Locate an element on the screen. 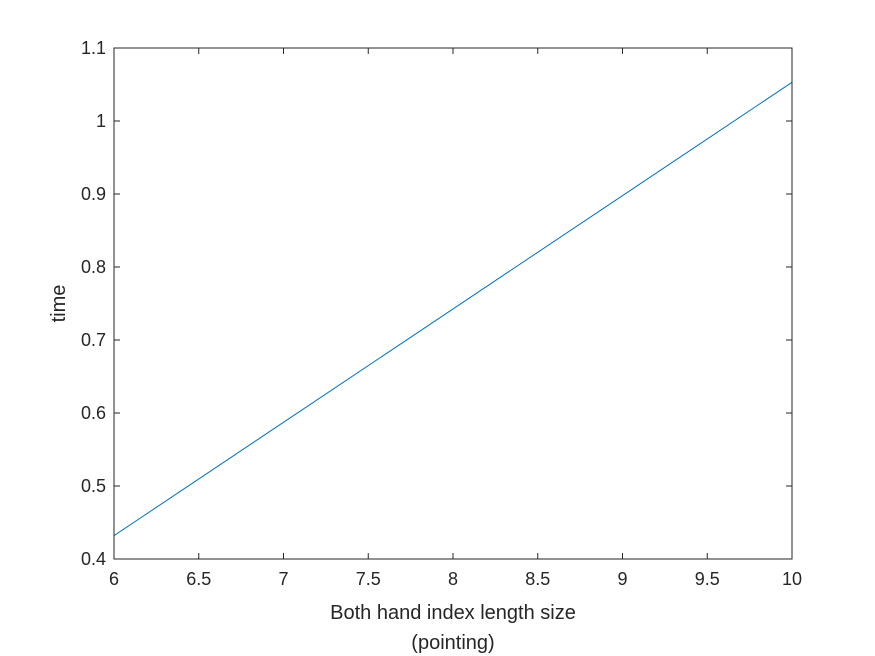 The height and width of the screenshot is (656, 875). y-tick-label: 0.9 is located at coordinates (93, 194).